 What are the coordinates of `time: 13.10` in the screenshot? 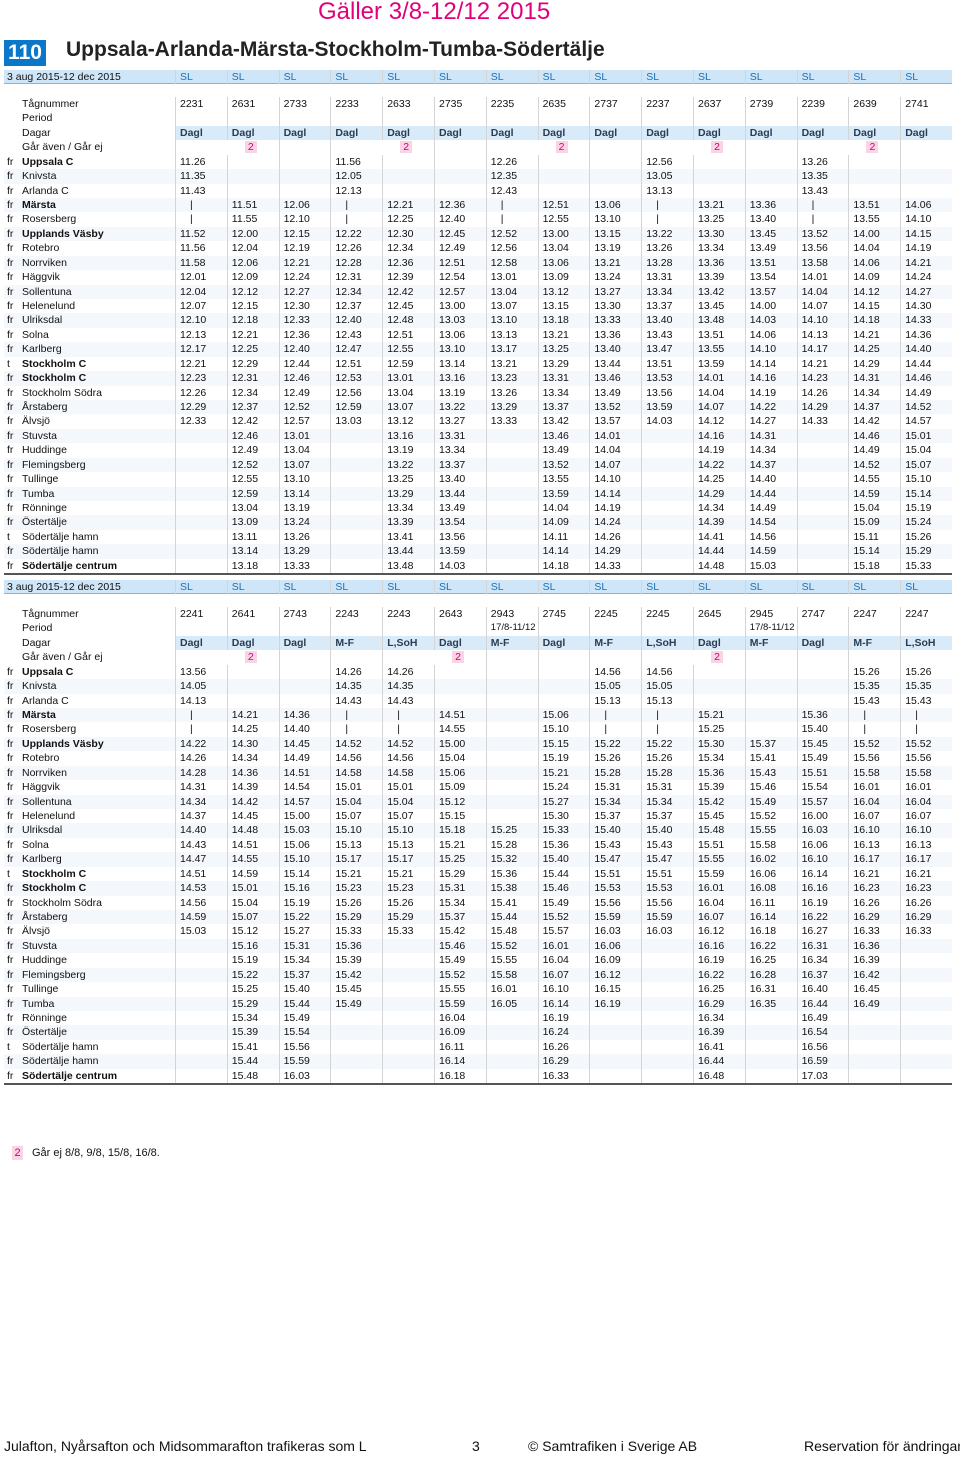 It's located at (460, 349).